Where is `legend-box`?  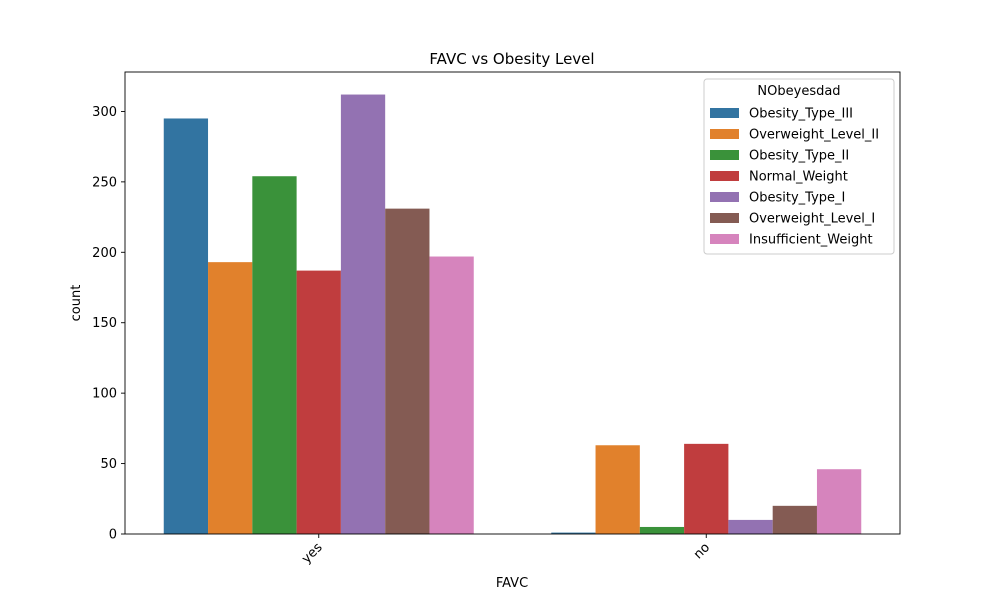 legend-box is located at coordinates (799, 166).